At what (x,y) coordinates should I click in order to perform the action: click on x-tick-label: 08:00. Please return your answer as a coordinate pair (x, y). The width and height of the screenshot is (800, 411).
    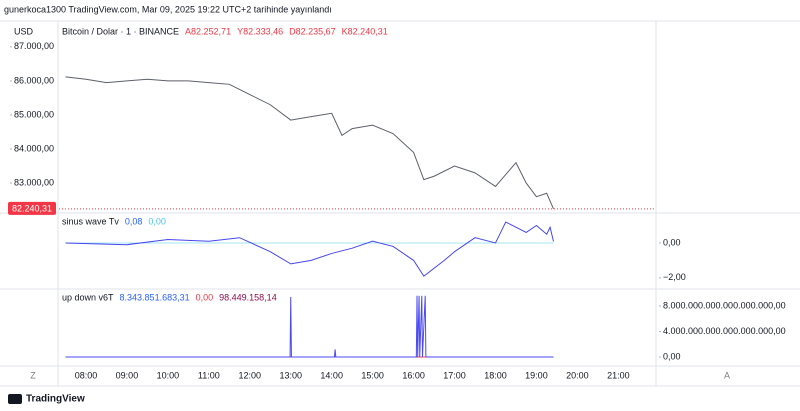
    Looking at the image, I should click on (86, 375).